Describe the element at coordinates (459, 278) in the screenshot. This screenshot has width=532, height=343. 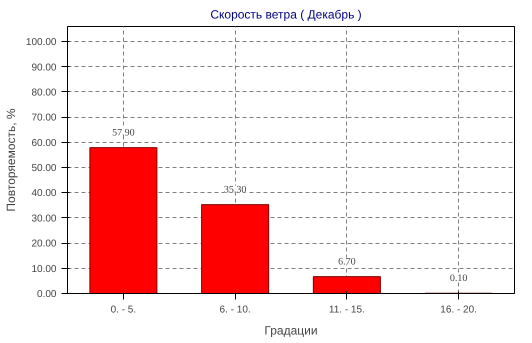
I see `data-label: 0.10` at that location.